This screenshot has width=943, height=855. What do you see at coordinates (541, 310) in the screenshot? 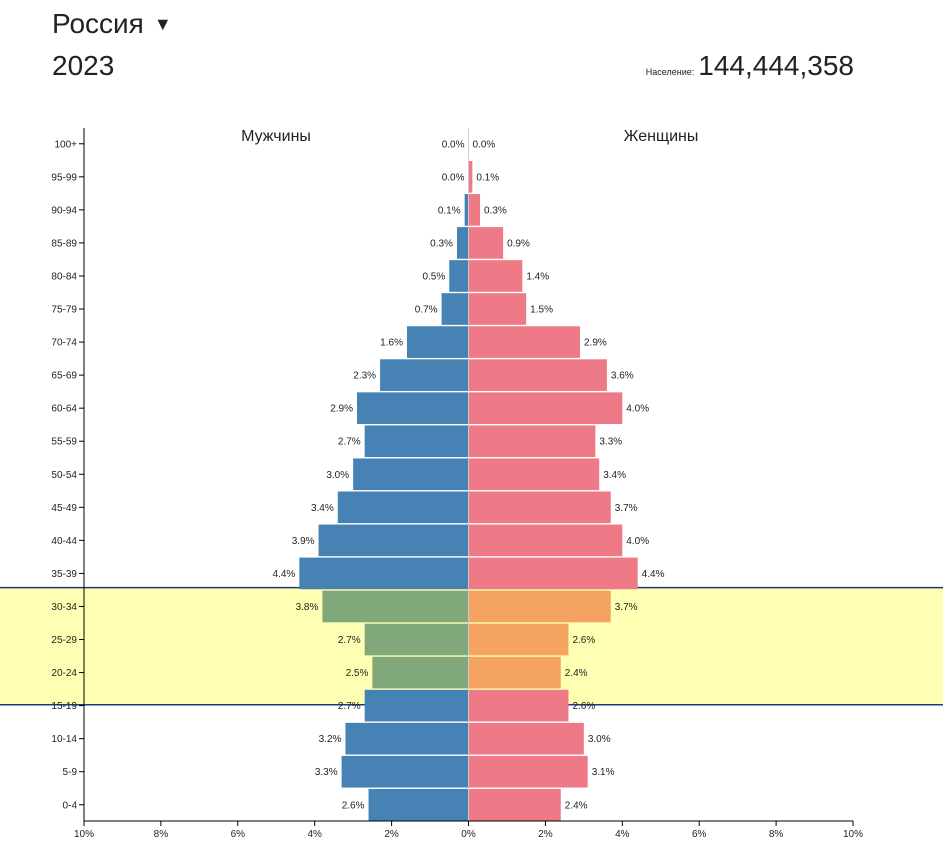
I see `label-women-75-79: 1.5%` at bounding box center [541, 310].